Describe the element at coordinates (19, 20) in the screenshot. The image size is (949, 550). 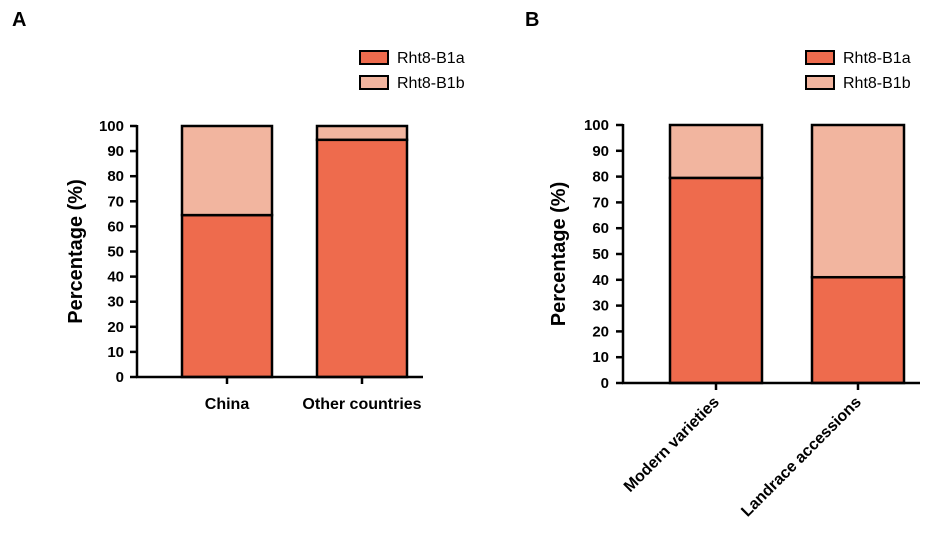
I see `panel-label: A` at that location.